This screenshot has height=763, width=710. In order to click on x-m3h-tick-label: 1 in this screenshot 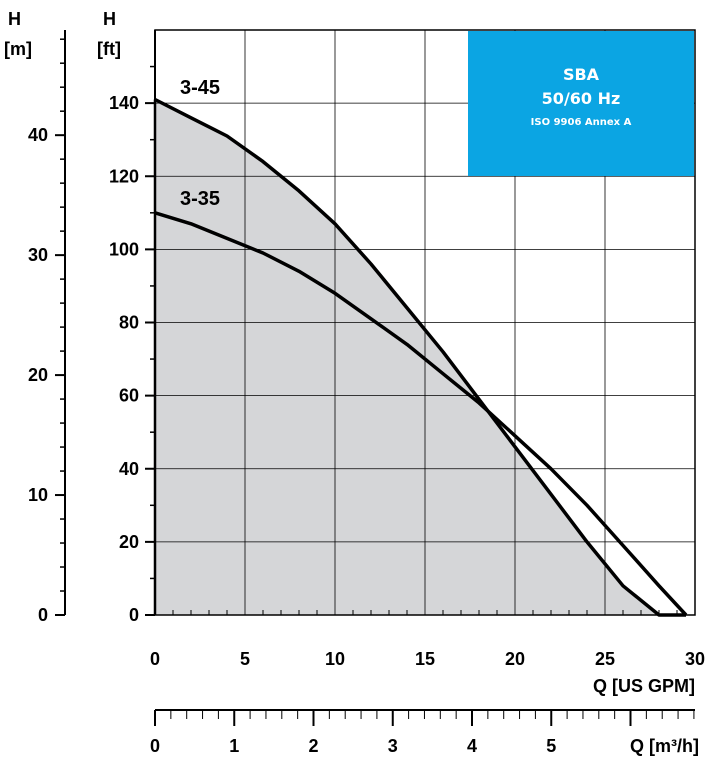, I will do `click(234, 746)`.